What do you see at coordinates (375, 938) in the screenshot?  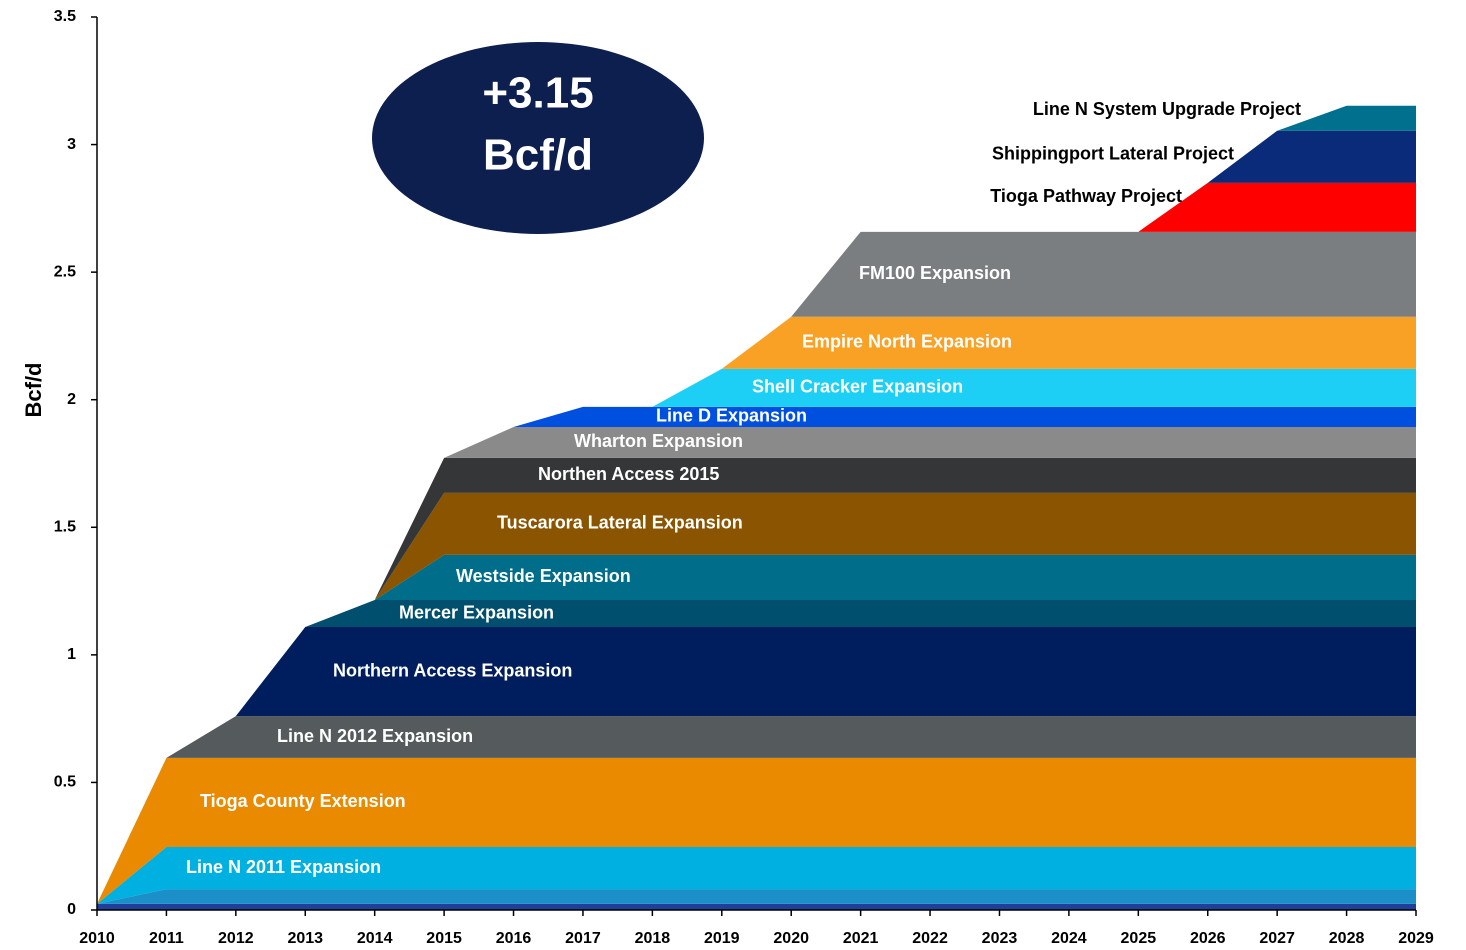 I see `x-tick-label: 2014` at bounding box center [375, 938].